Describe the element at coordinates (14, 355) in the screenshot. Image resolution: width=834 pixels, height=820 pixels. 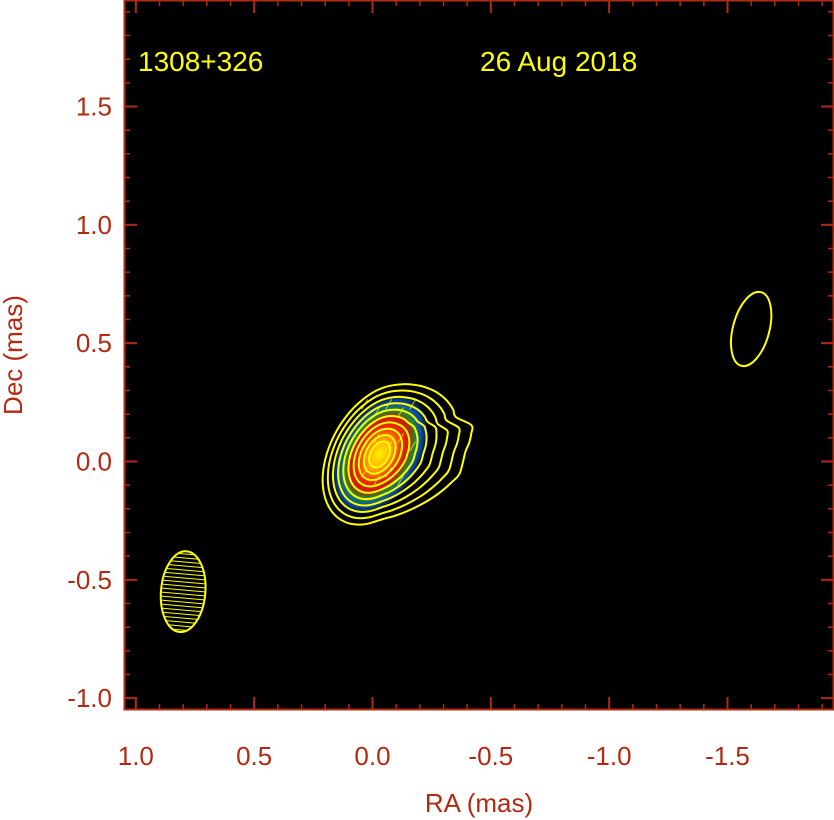
I see `y-axis-title: Dec (mas)` at that location.